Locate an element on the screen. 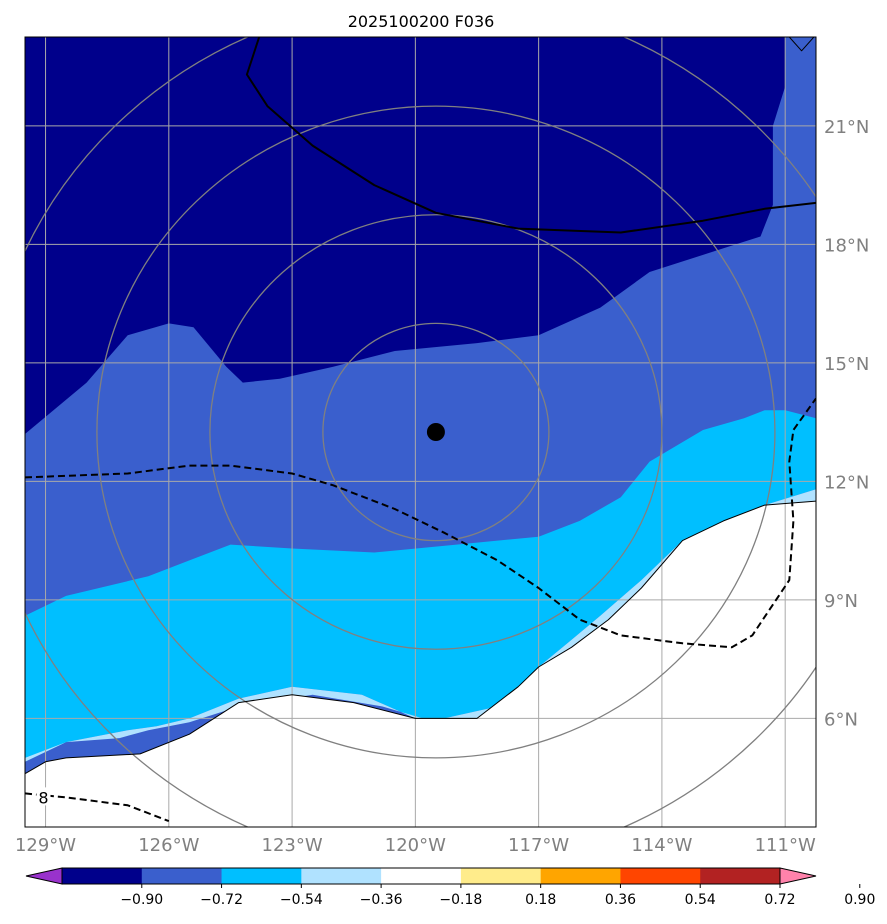 The image size is (887, 924). colorbar-tick-label: 0.54 is located at coordinates (700, 900).